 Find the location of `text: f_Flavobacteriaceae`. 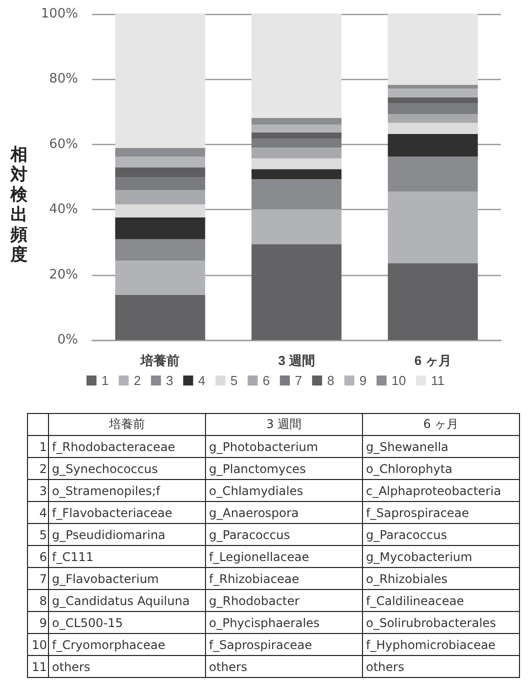

text: f_Flavobacteriaceae is located at coordinates (127, 513).